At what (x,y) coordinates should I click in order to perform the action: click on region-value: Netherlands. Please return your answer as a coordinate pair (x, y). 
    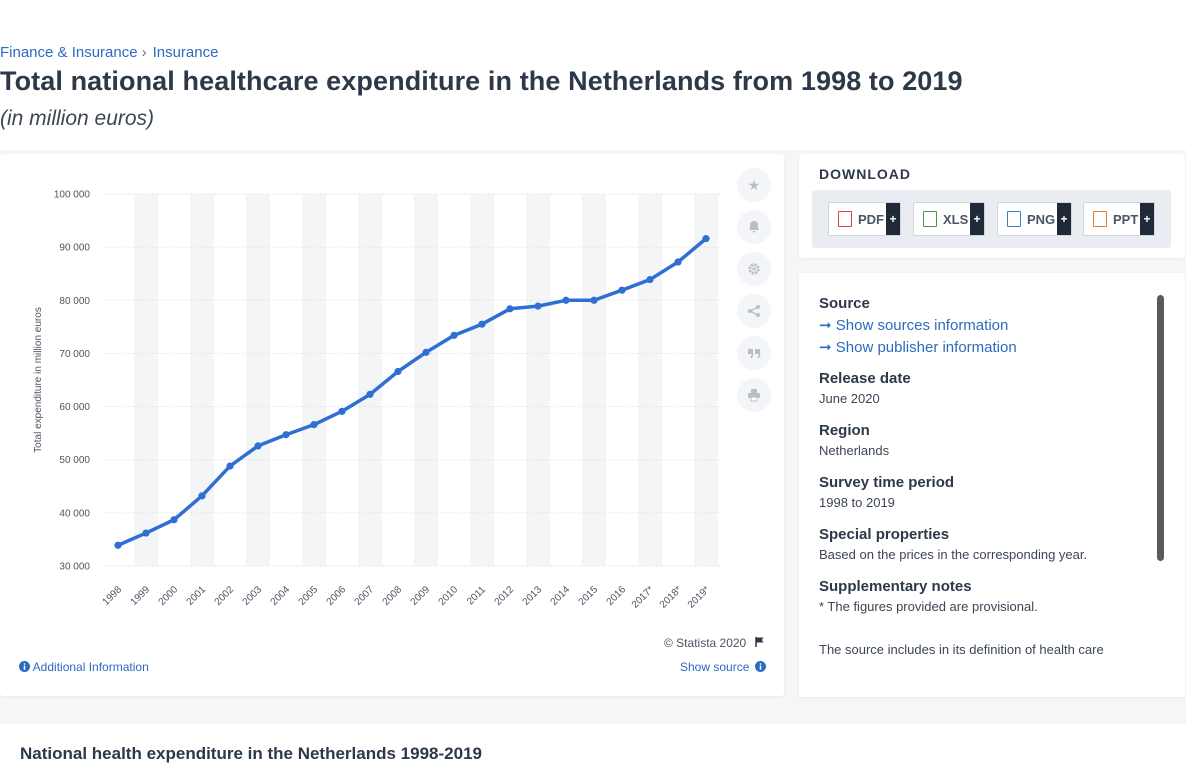
    Looking at the image, I should click on (854, 450).